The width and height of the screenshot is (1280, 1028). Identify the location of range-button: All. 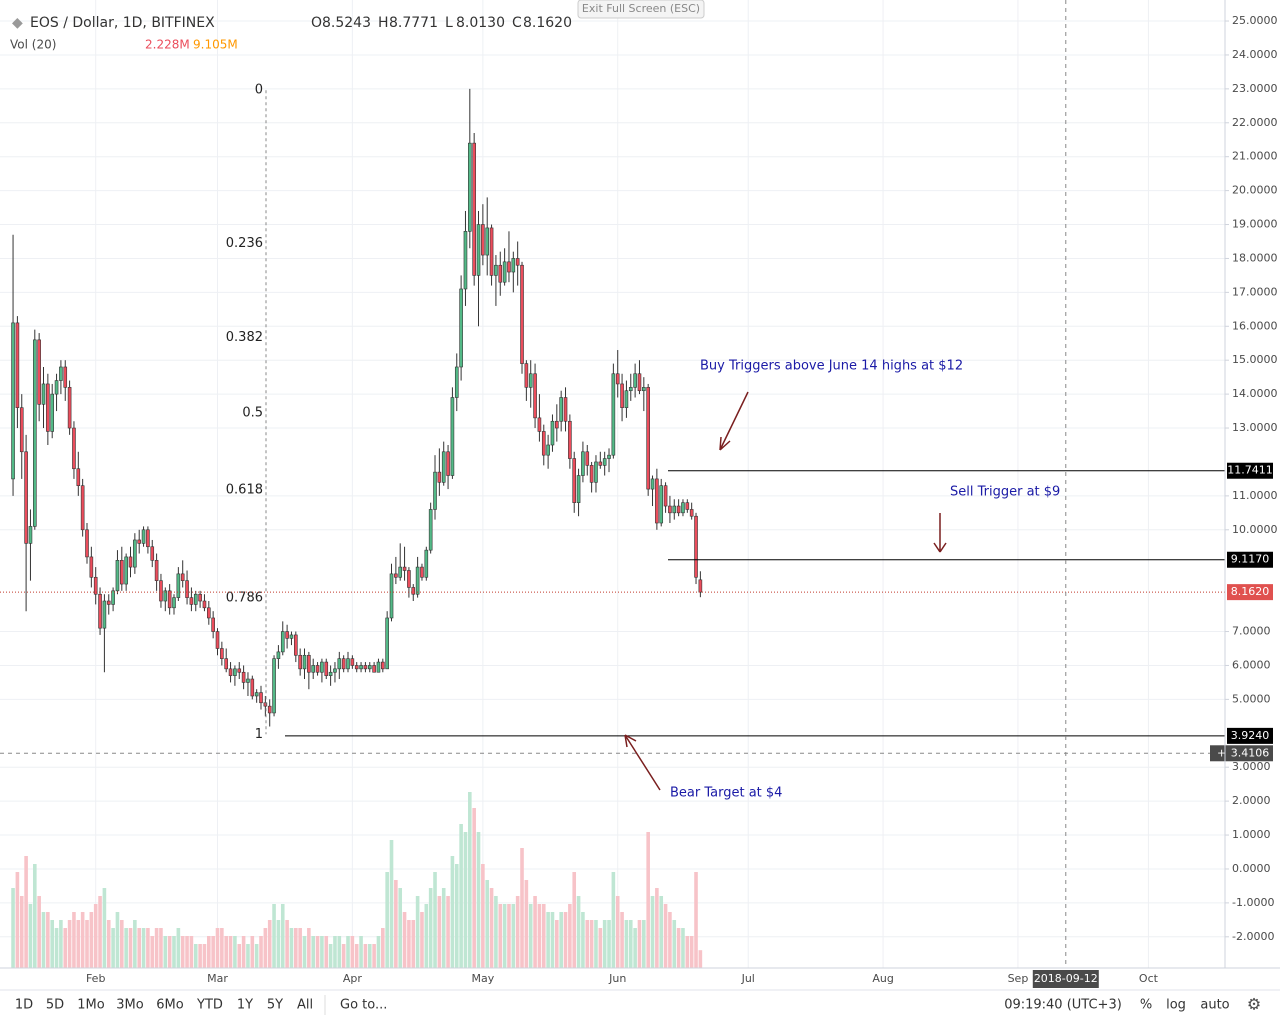
(305, 1005).